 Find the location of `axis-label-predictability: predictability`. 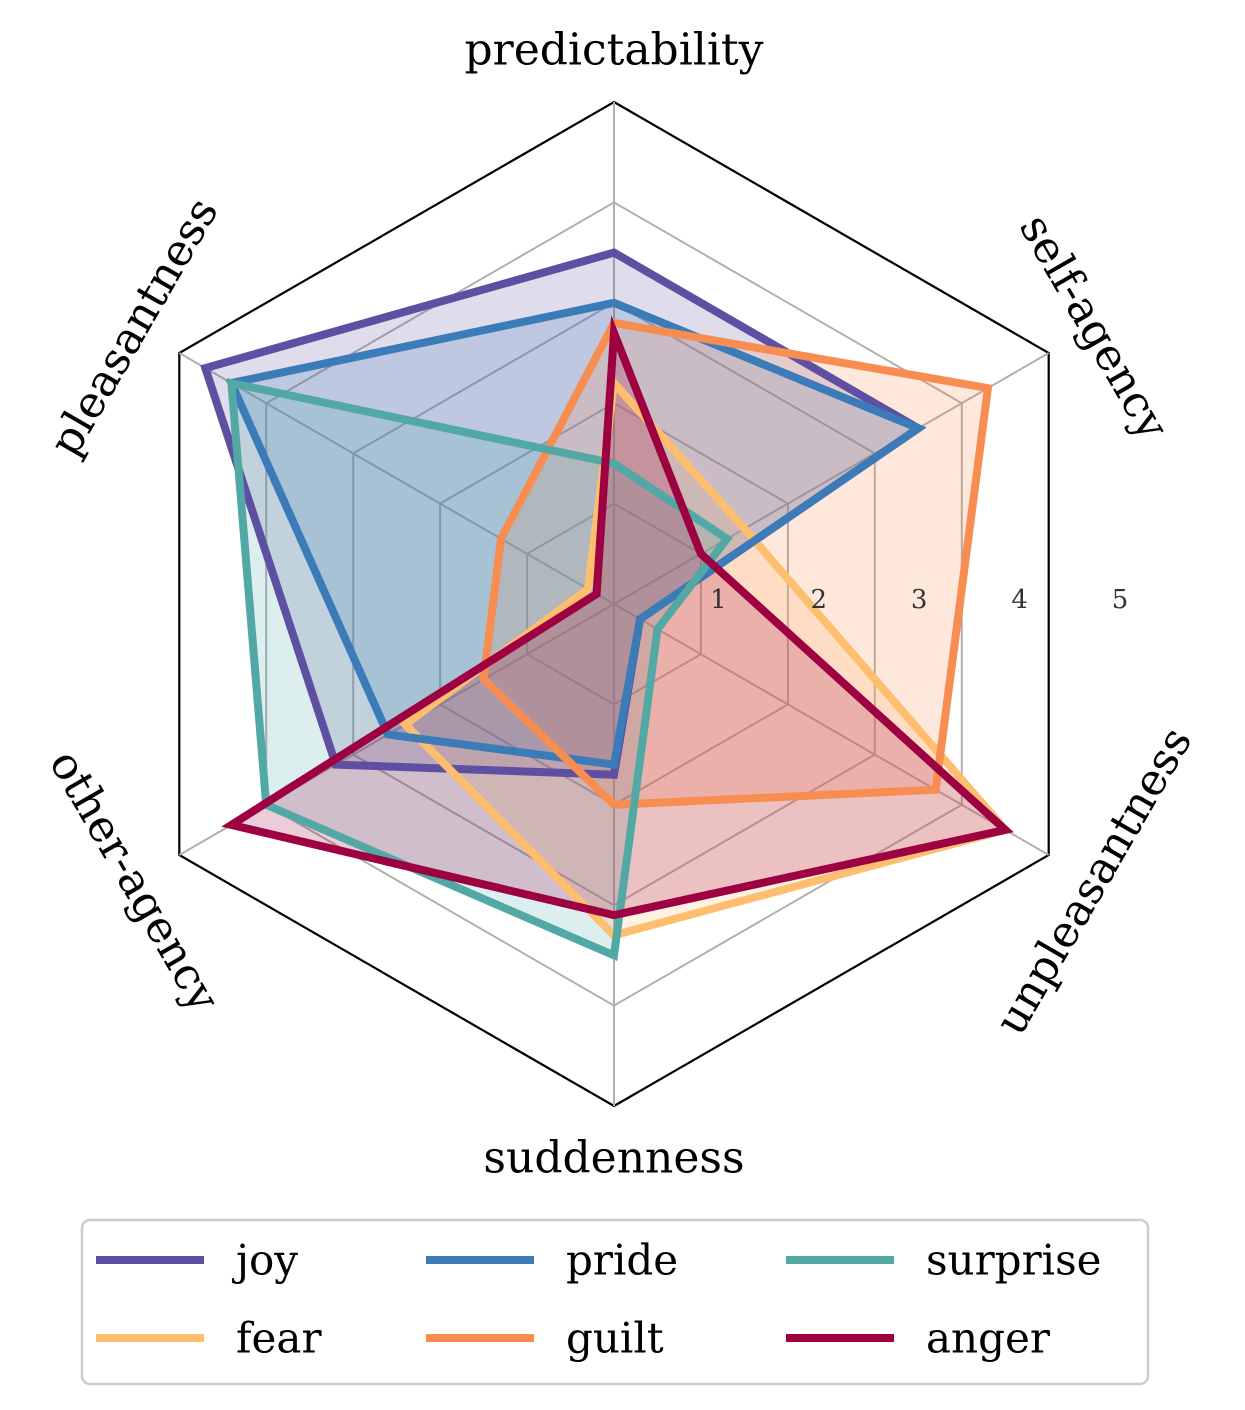

axis-label-predictability: predictability is located at coordinates (614, 50).